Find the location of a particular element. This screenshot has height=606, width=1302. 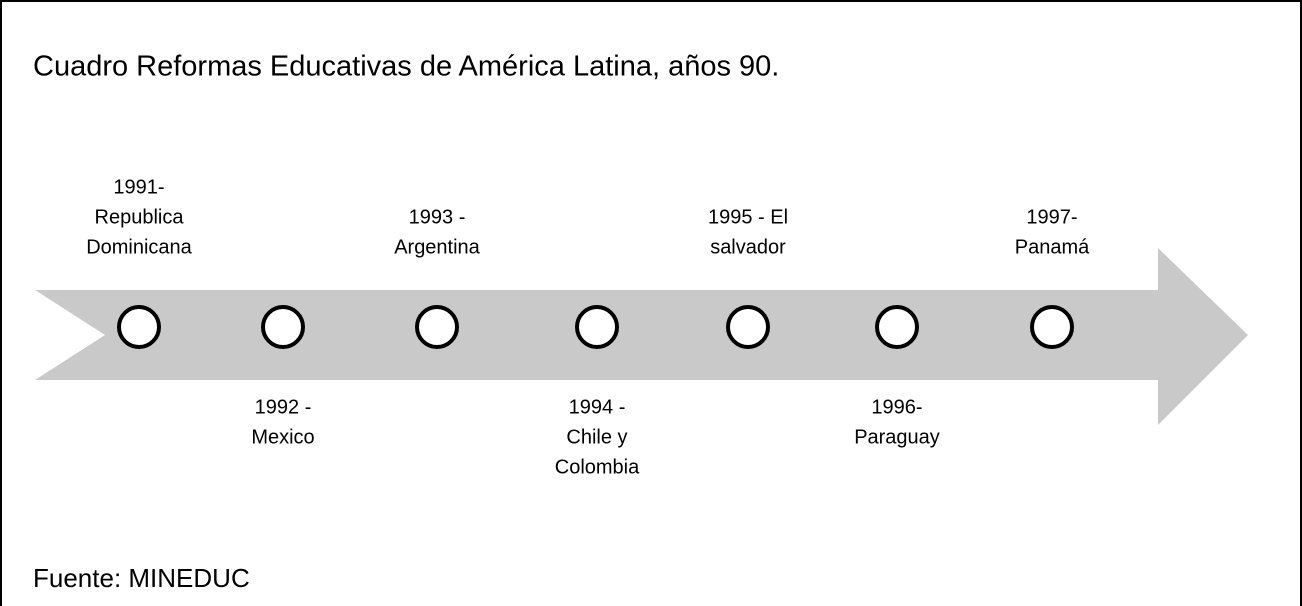

event-label: Colombia is located at coordinates (597, 467).